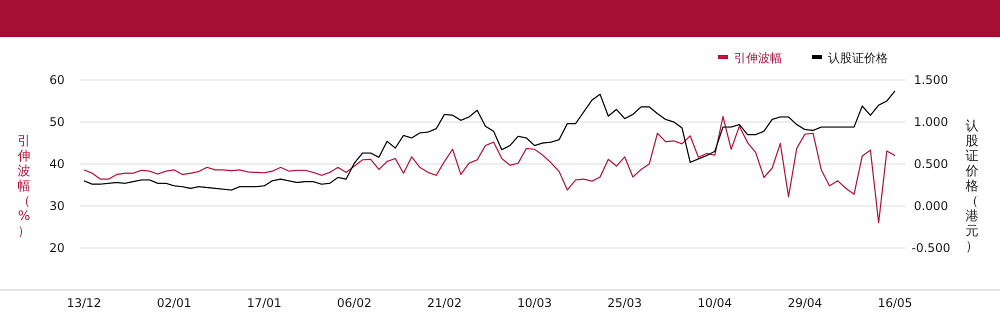 The width and height of the screenshot is (1000, 324). What do you see at coordinates (931, 206) in the screenshot?
I see `y2-tick-label: 0.000` at bounding box center [931, 206].